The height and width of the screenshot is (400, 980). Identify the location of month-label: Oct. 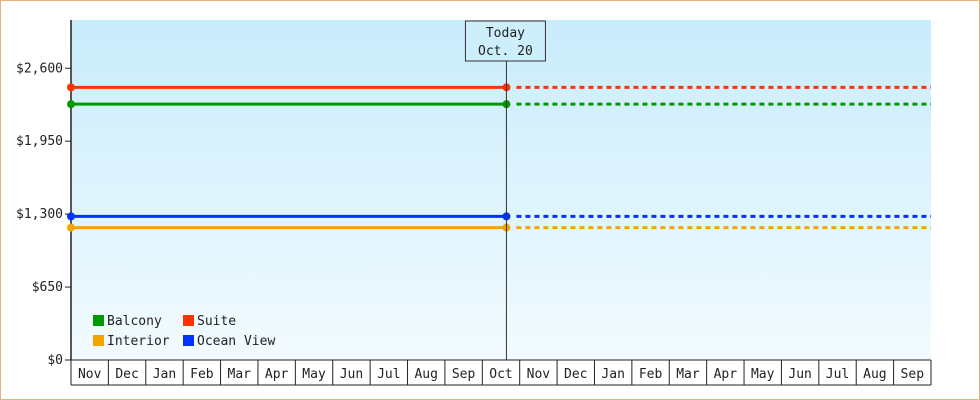
(500, 374).